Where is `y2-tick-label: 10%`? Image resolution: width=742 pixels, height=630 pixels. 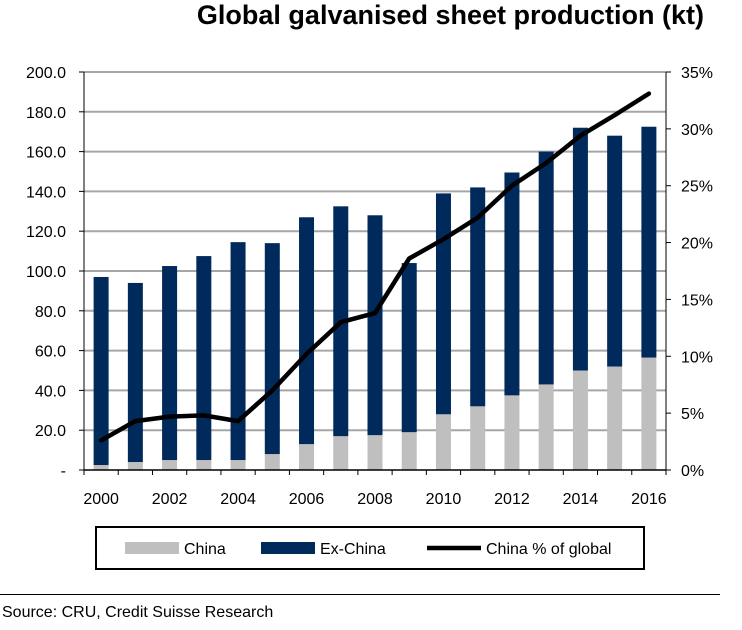 y2-tick-label: 10% is located at coordinates (697, 357).